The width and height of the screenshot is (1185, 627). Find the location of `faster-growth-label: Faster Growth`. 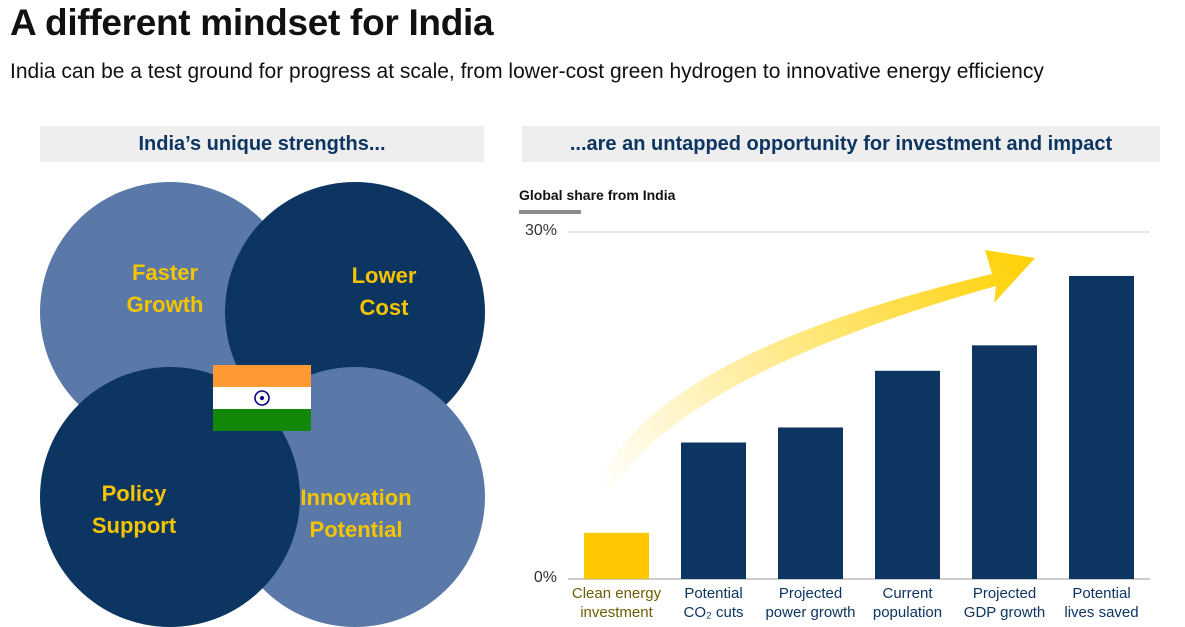

faster-growth-label: Faster Growth is located at coordinates (165, 288).